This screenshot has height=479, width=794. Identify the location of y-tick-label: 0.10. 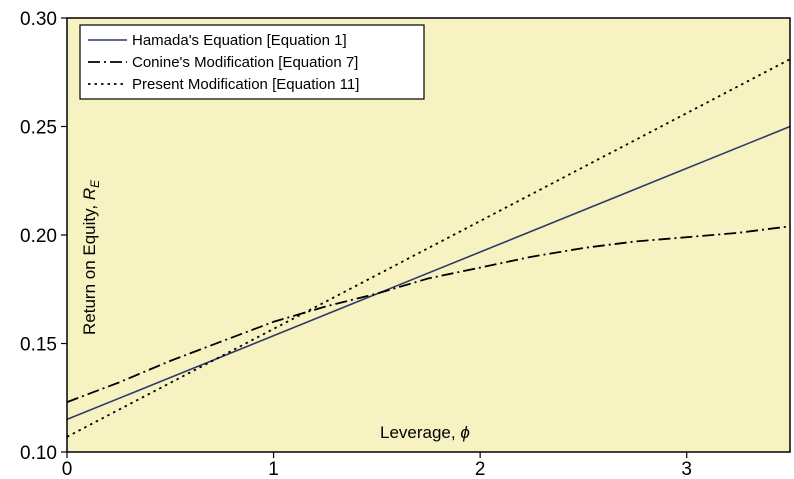
(38, 453).